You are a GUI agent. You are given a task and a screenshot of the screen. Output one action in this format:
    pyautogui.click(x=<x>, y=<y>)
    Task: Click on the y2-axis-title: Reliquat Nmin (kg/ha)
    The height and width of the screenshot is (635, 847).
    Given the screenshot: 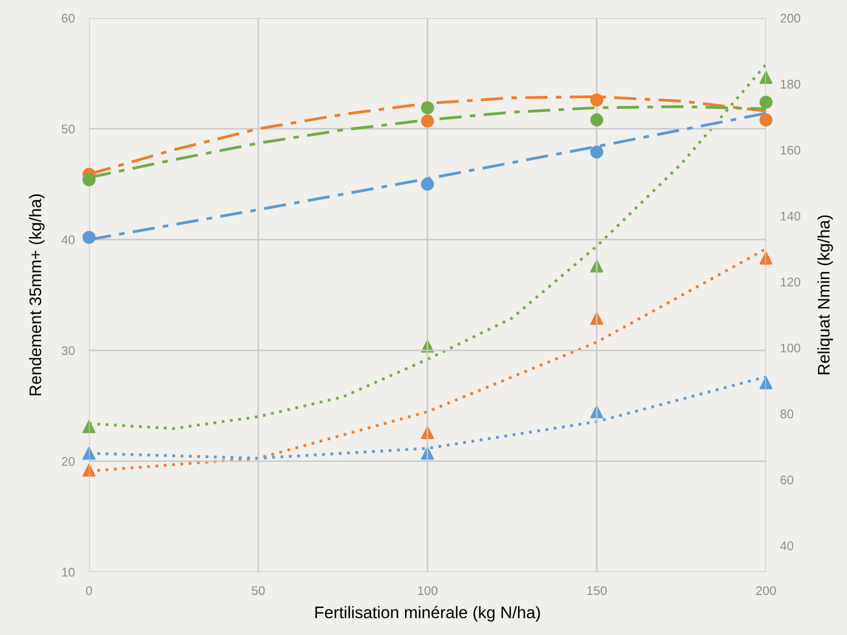 What is the action you would take?
    pyautogui.click(x=825, y=294)
    